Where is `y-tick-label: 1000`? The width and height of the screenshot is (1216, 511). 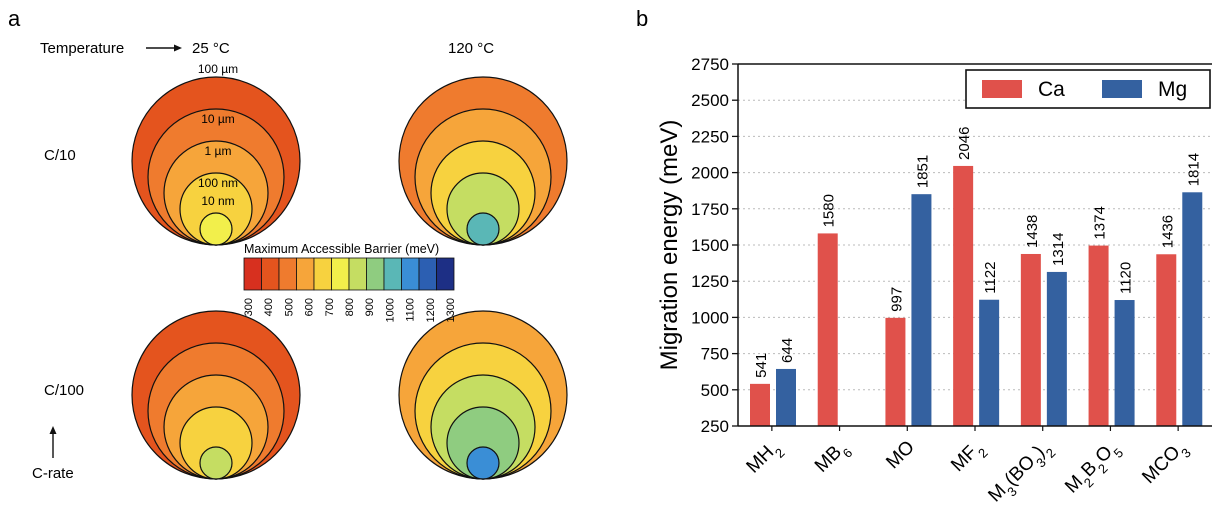 y-tick-label: 1000 is located at coordinates (710, 317).